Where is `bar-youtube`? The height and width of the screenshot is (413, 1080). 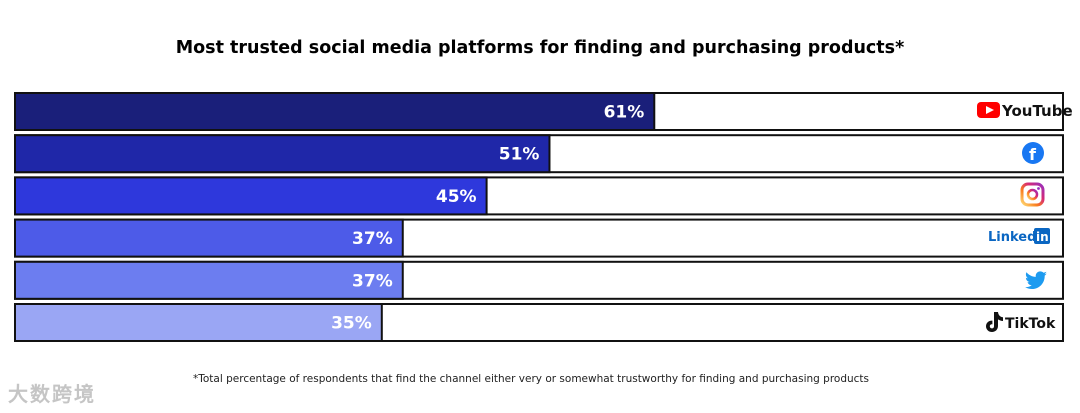 bar-youtube is located at coordinates (335, 111).